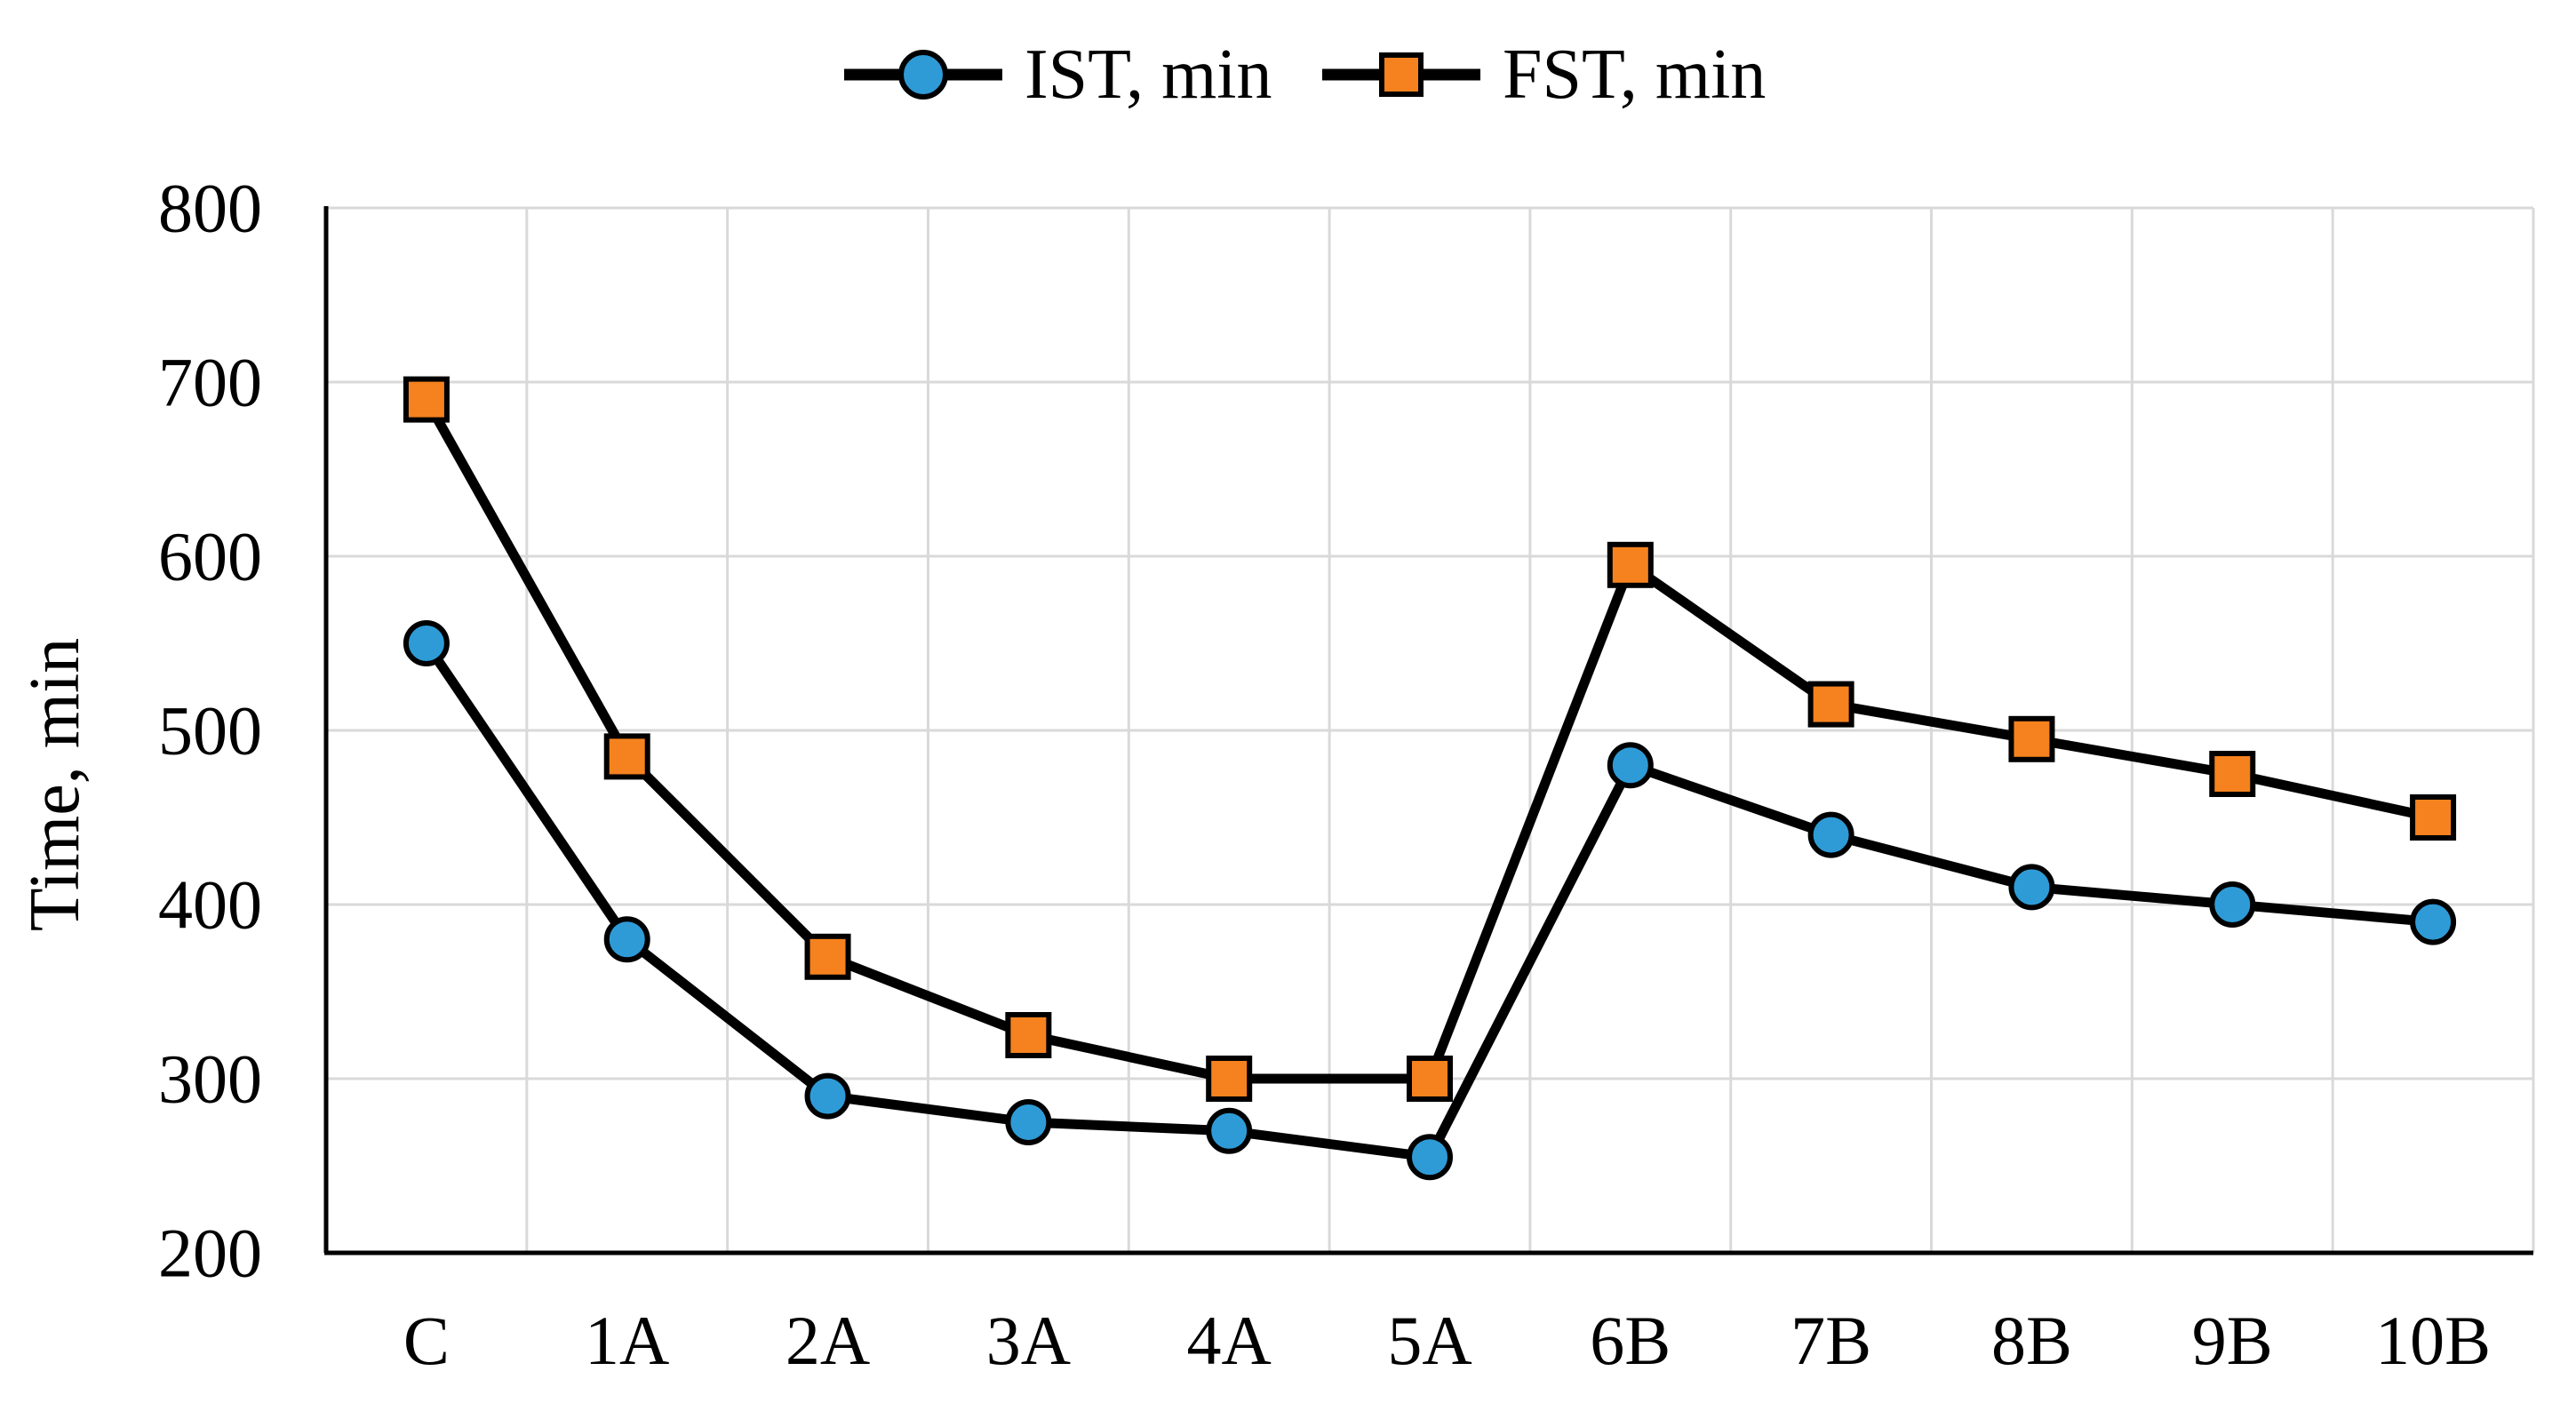 This screenshot has width=2576, height=1403. Describe the element at coordinates (210, 556) in the screenshot. I see `y-tick-label-600: 600` at that location.